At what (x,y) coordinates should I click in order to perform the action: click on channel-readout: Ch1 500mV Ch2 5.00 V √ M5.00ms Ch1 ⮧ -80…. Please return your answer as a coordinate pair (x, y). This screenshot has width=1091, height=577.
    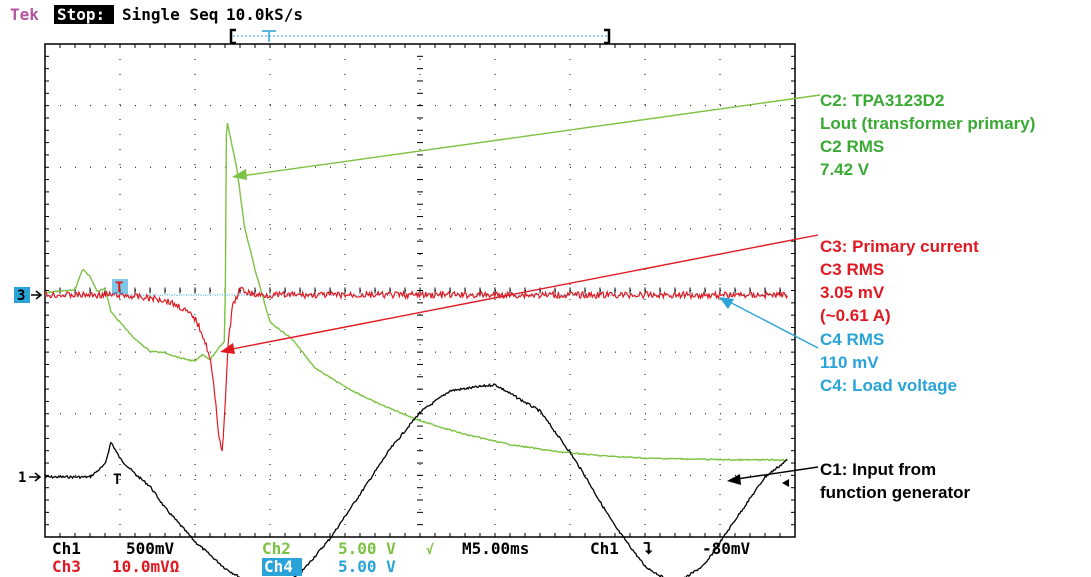
    Looking at the image, I should click on (401, 557).